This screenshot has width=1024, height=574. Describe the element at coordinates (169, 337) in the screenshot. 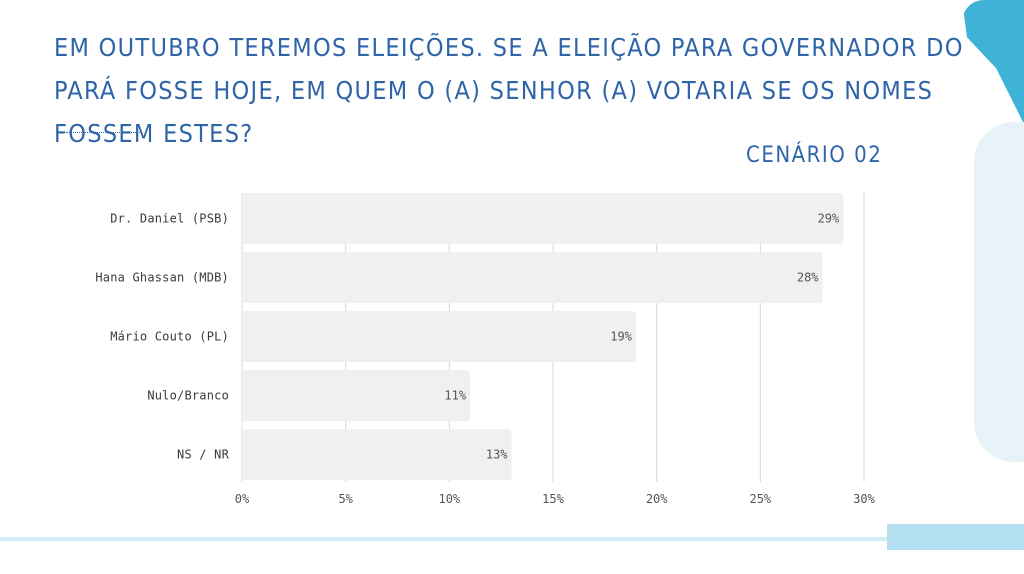

I see `category-label: Mário Couto (PL)` at that location.